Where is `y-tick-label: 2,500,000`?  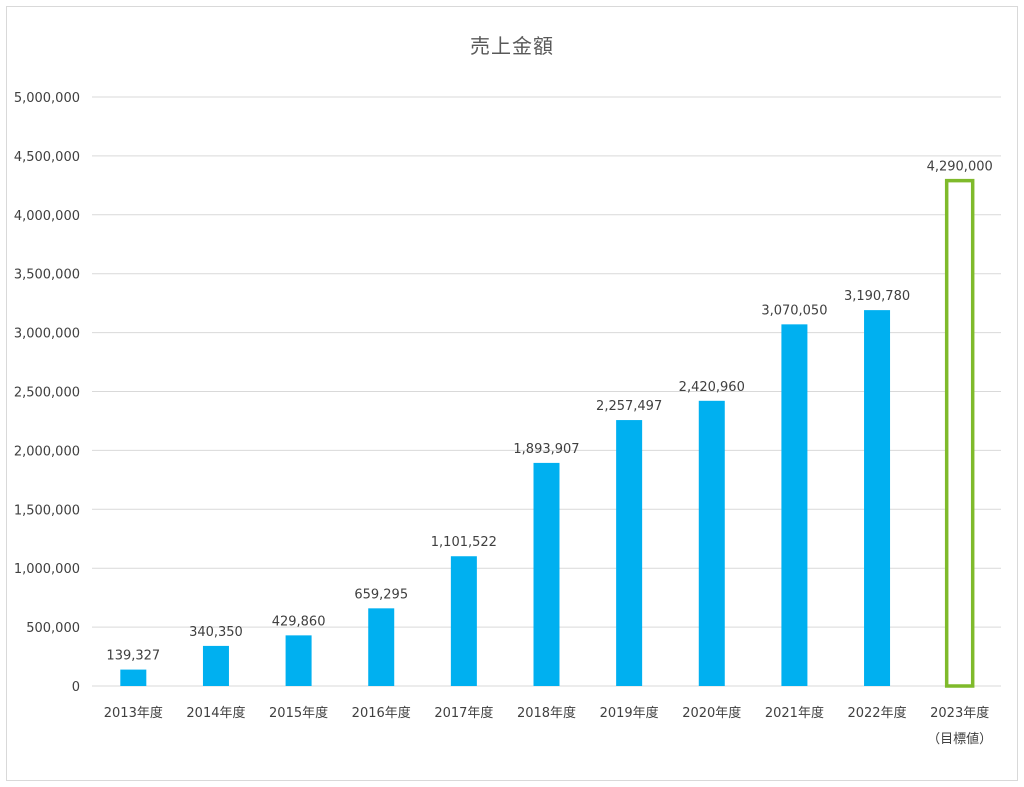 y-tick-label: 2,500,000 is located at coordinates (47, 393).